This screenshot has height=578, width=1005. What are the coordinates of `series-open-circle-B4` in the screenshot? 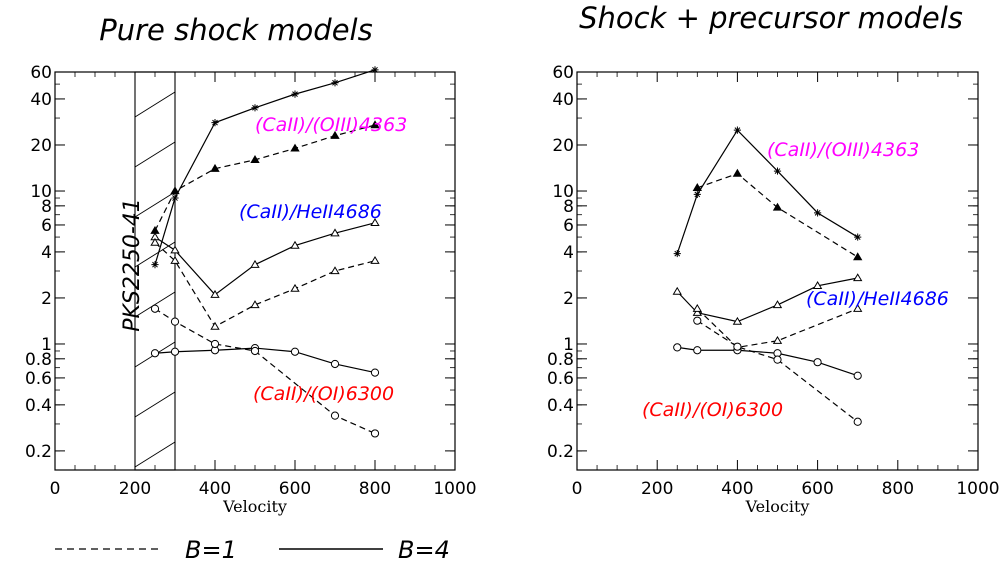 It's located at (265, 360).